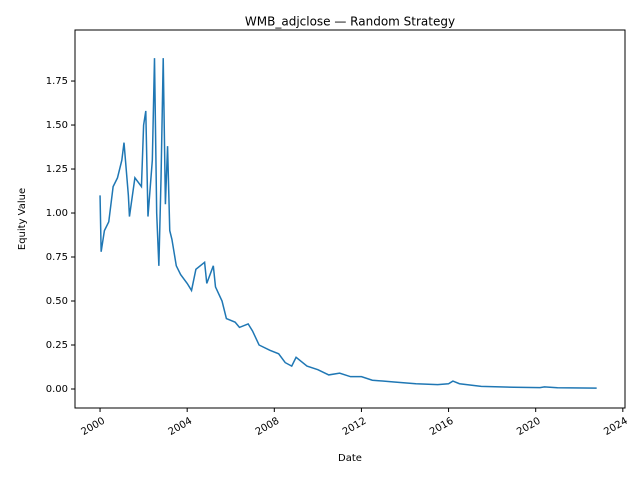 The height and width of the screenshot is (480, 640). I want to click on x-tick-label: 2008, so click(268, 427).